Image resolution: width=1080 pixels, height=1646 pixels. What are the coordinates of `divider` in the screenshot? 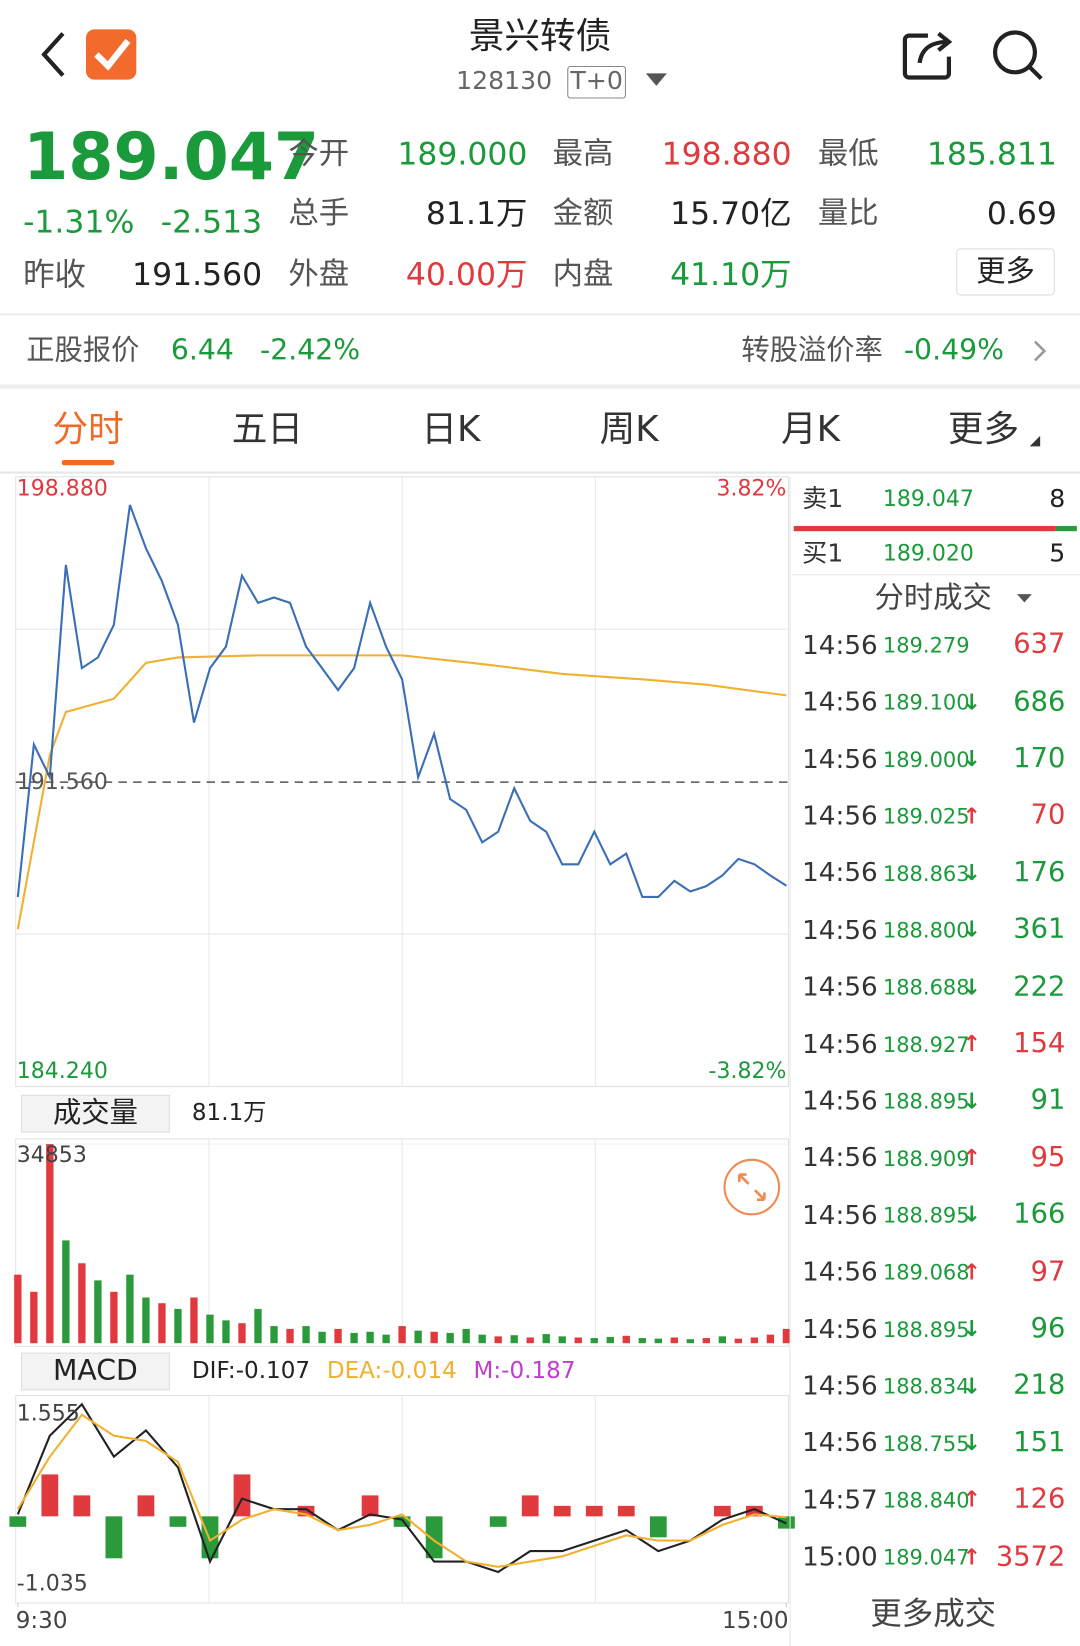 It's located at (540, 472).